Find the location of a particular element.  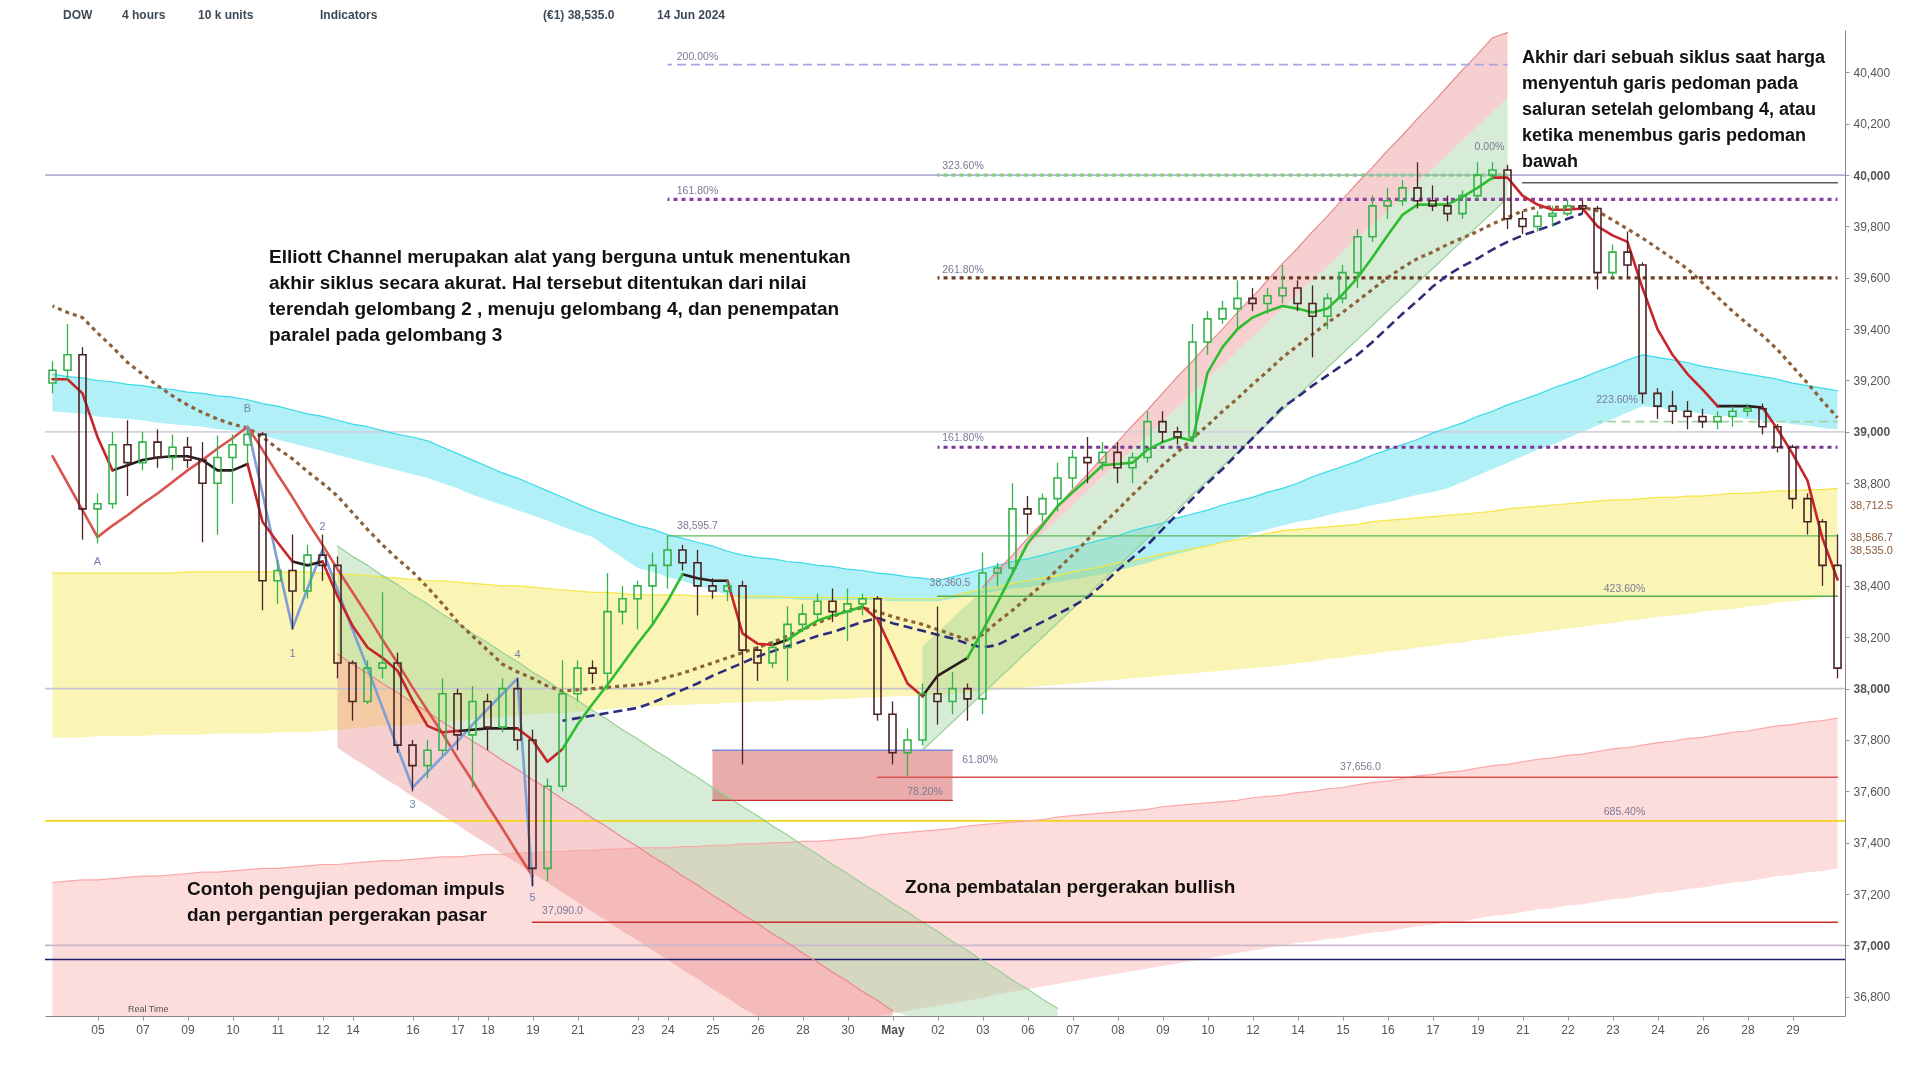

annotation: 261.80% is located at coordinates (963, 269).